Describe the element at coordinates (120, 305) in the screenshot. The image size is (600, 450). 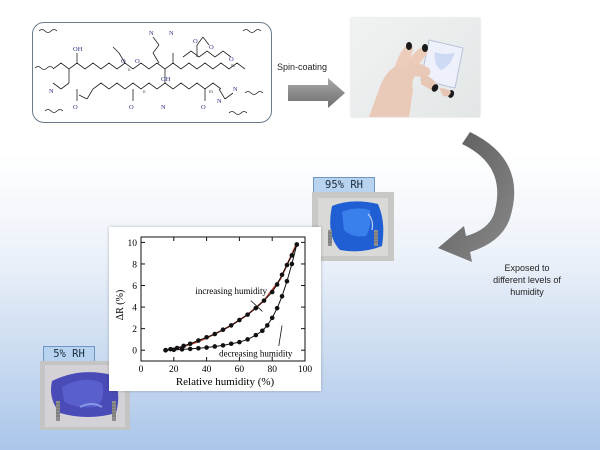
I see `chart-ylabel: ΔR (%)` at that location.